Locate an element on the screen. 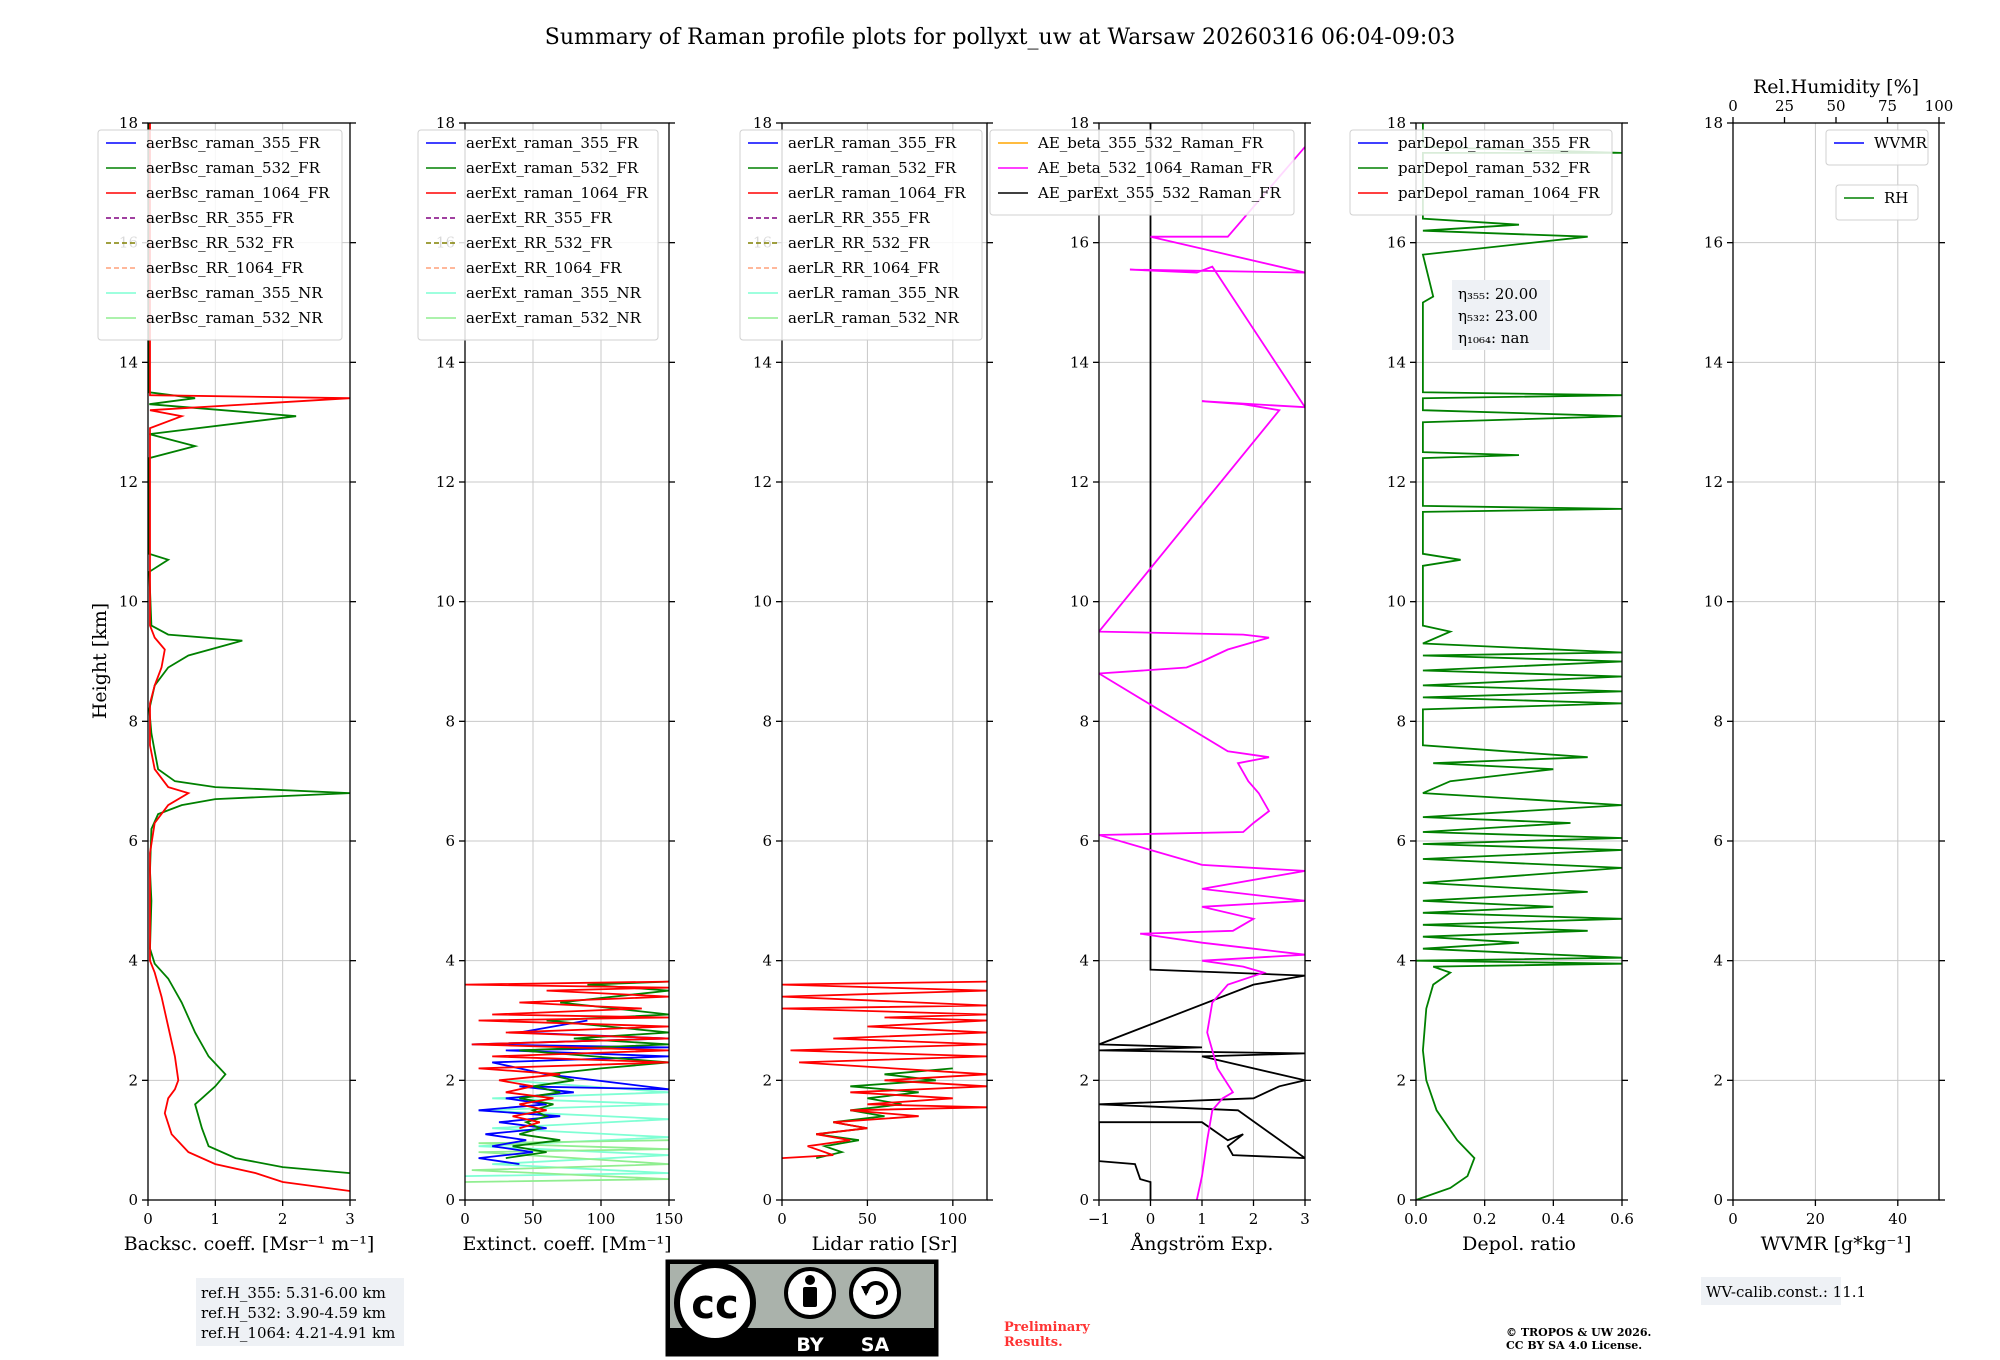 The height and width of the screenshot is (1360, 2000). sa-label: SA is located at coordinates (875, 1345).